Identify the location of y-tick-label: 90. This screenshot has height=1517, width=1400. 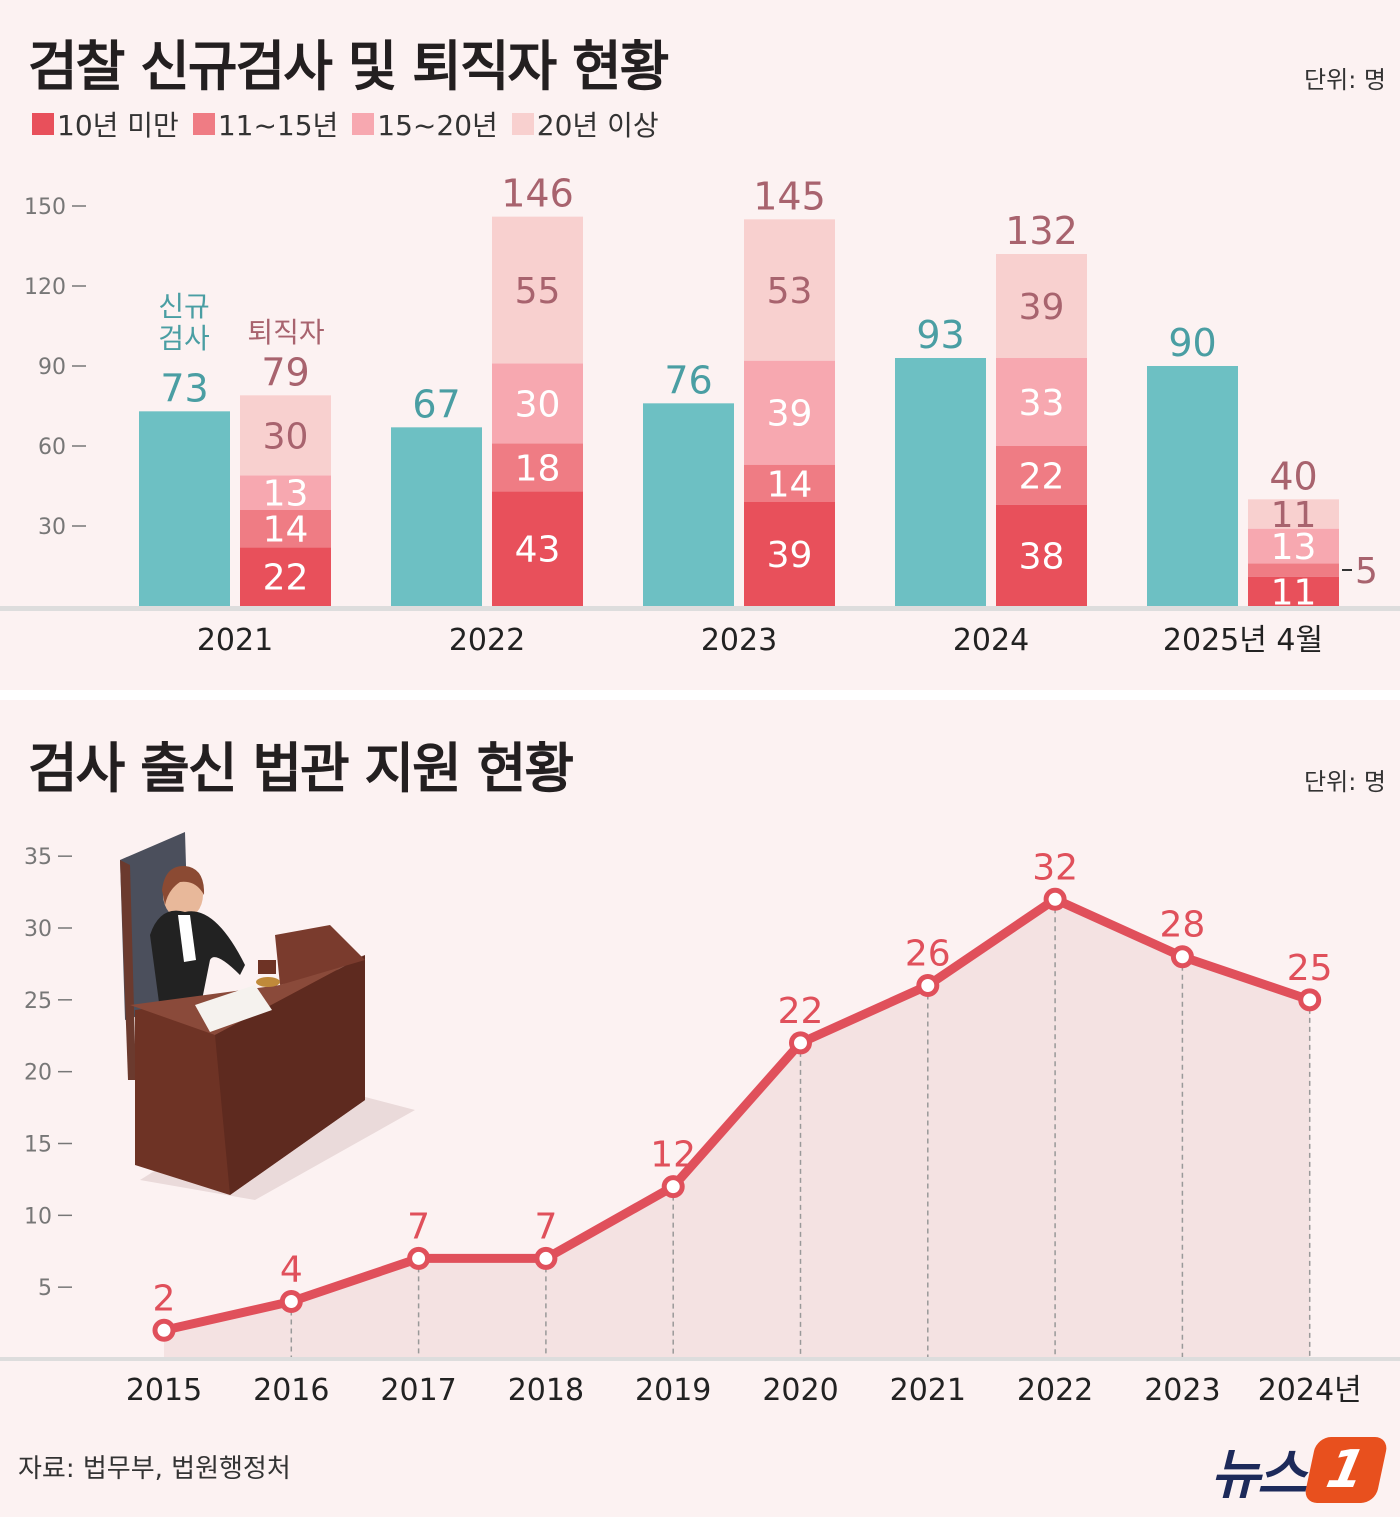
(52, 367).